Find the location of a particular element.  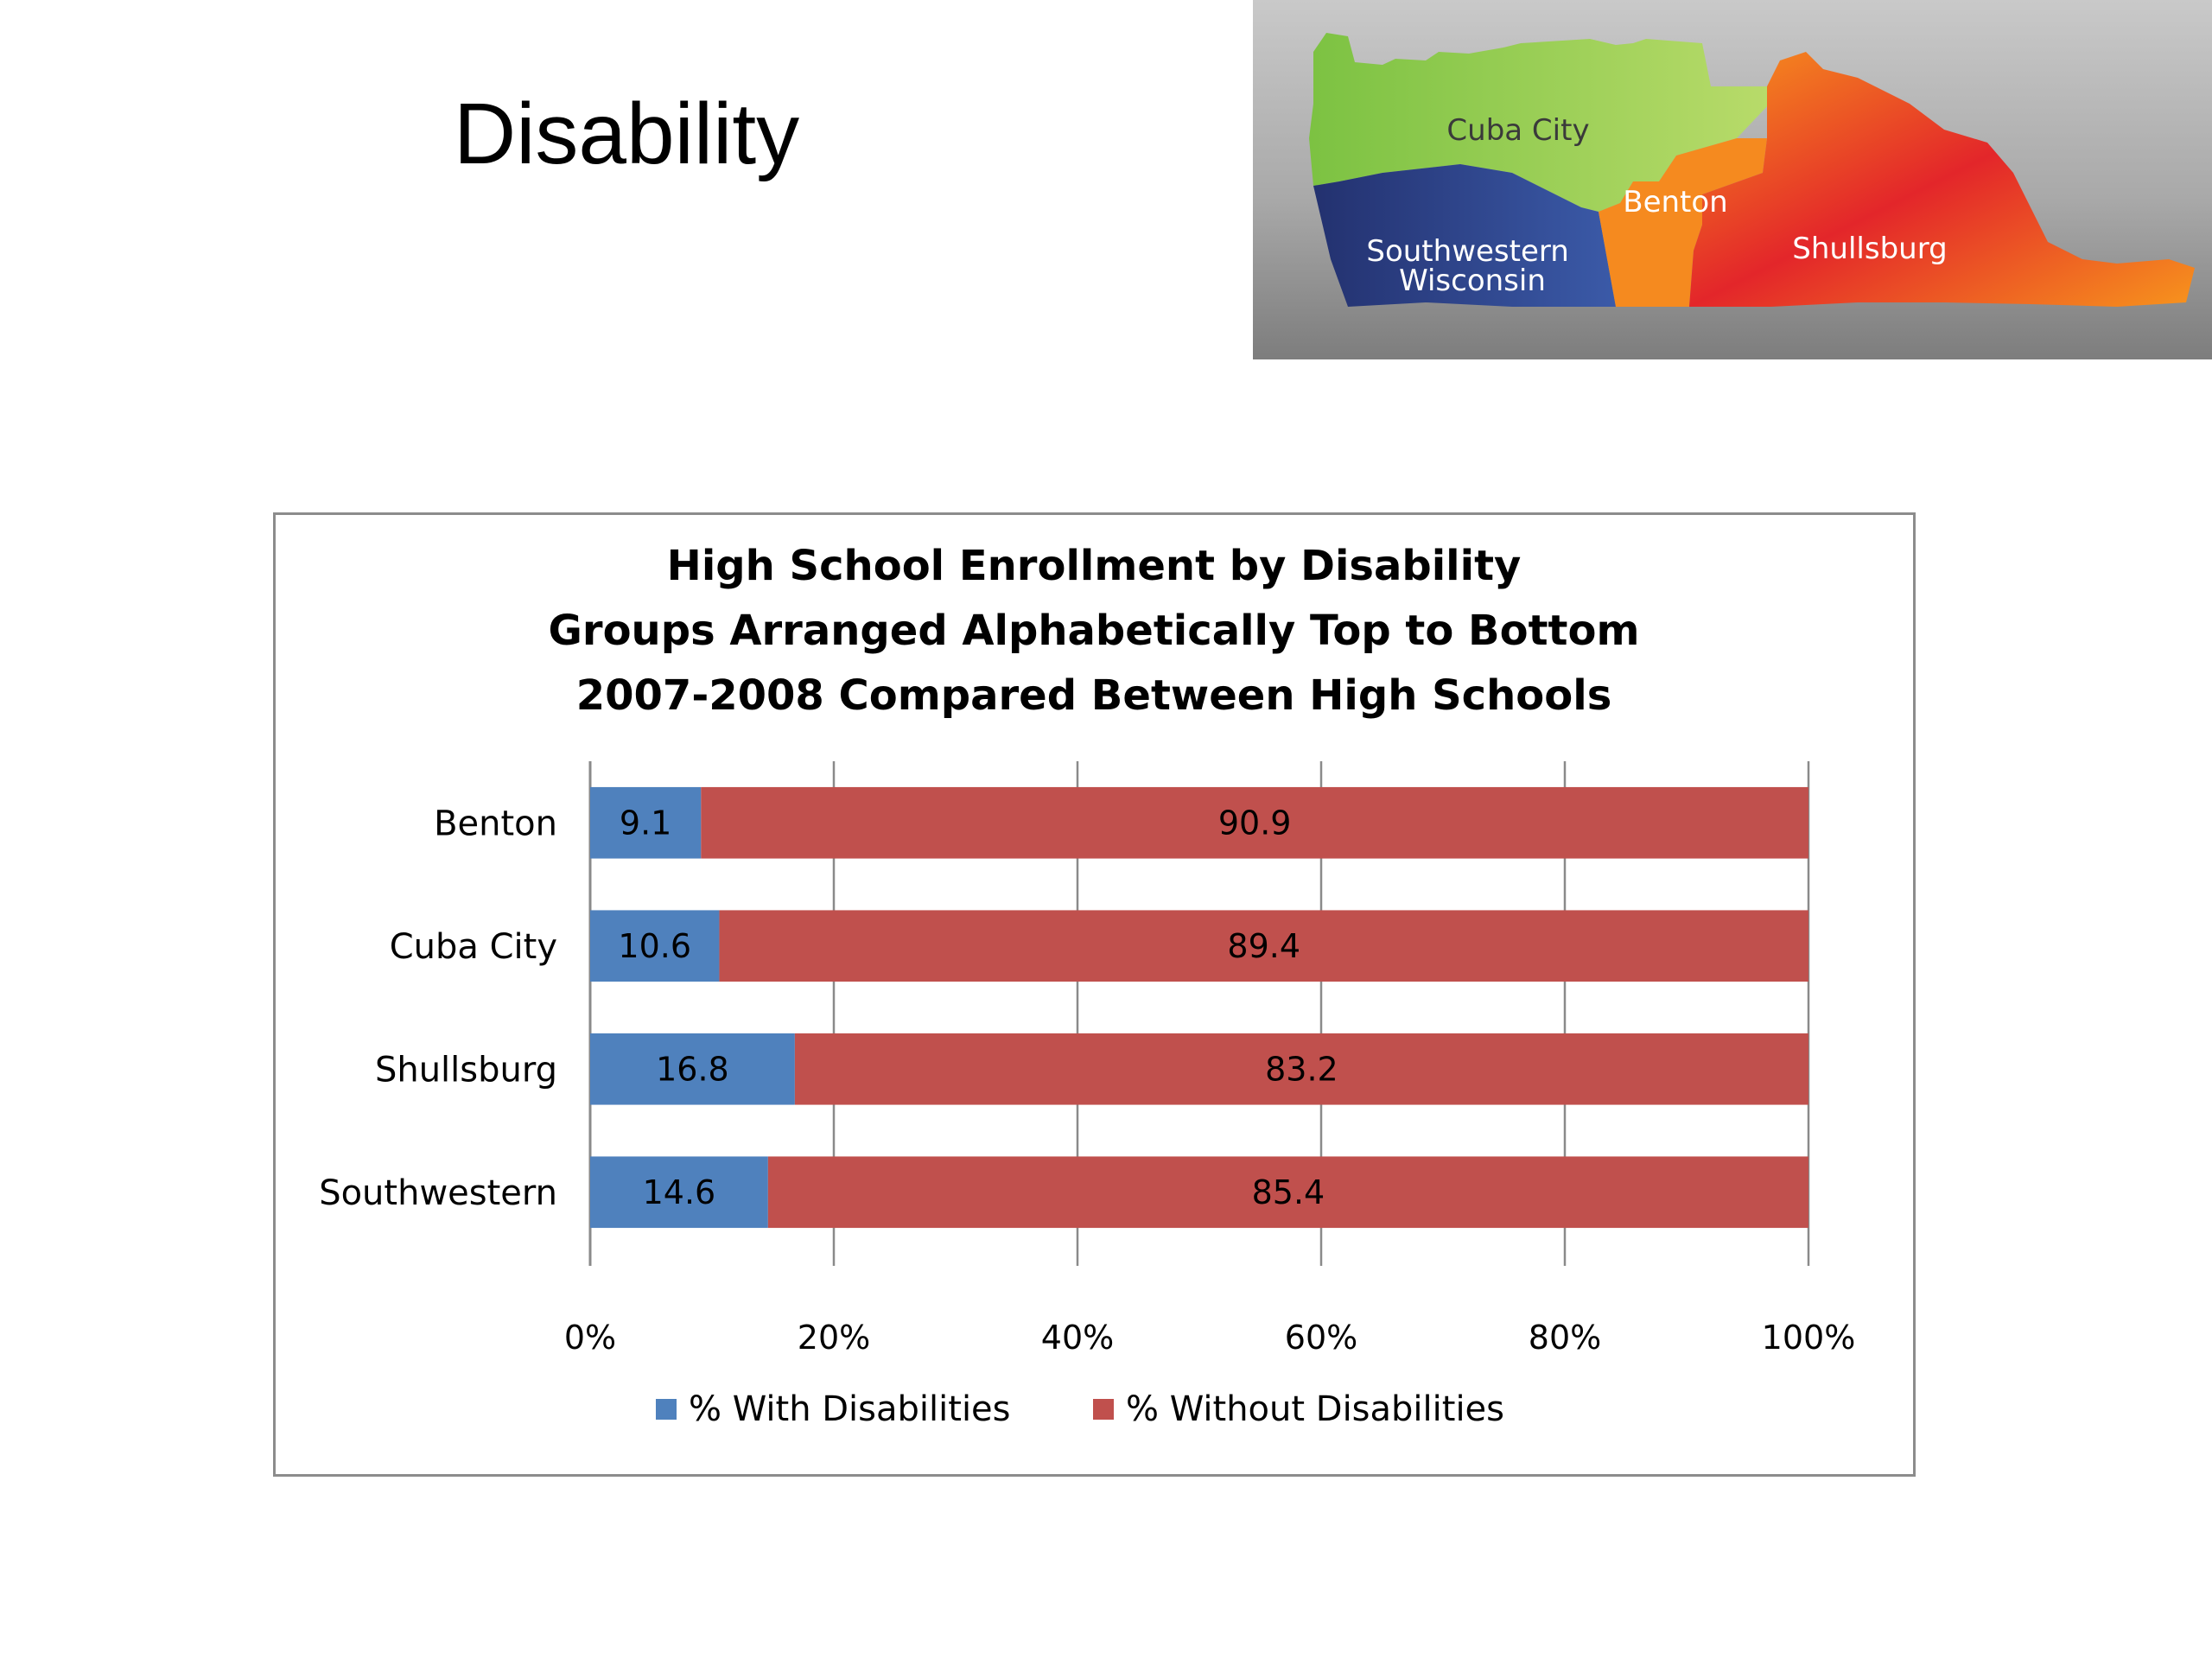

map-label-cuba-city: Cuba City is located at coordinates (1517, 130).